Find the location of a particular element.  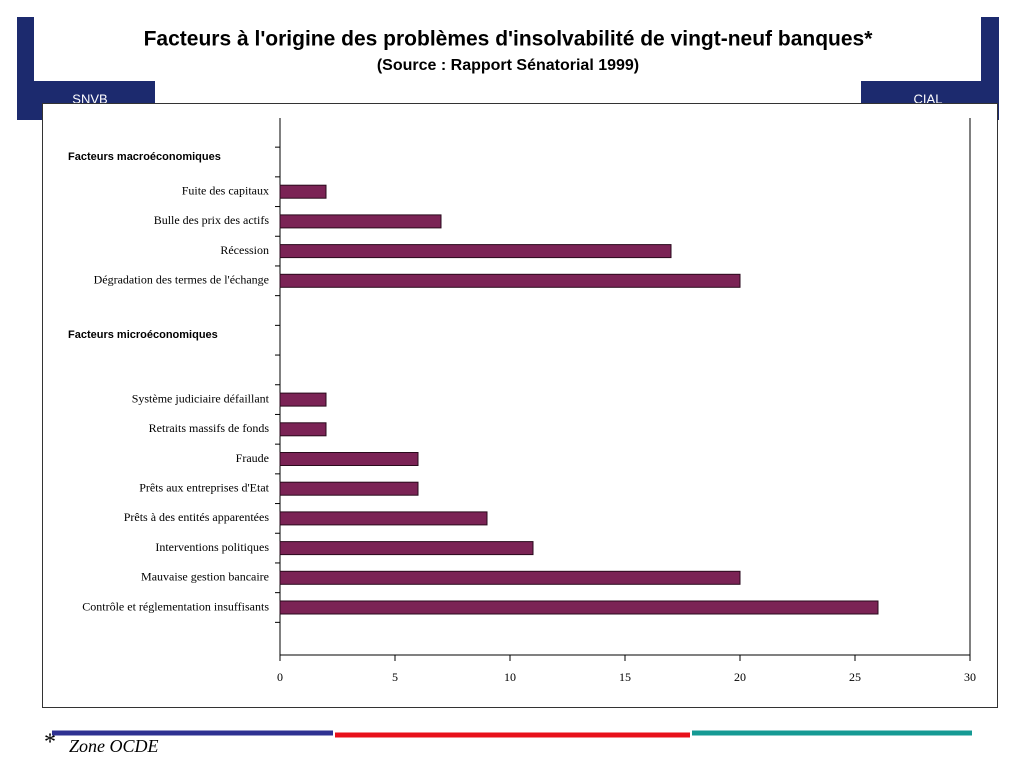

header-band is located at coordinates (507, 49).